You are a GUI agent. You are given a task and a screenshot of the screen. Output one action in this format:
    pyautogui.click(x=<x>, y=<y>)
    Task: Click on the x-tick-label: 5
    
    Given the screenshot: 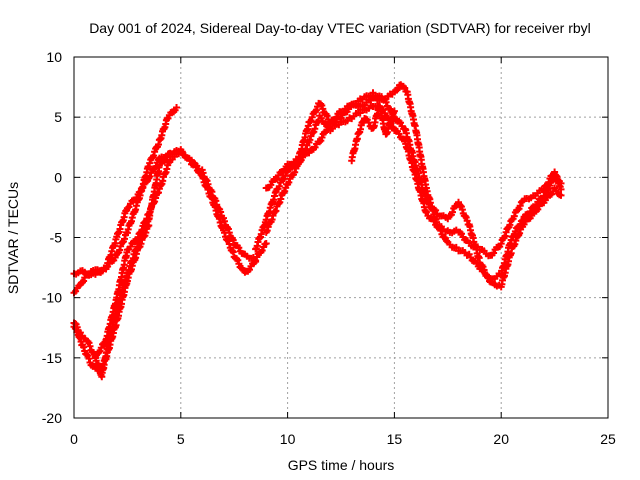 What is the action you would take?
    pyautogui.click(x=181, y=439)
    